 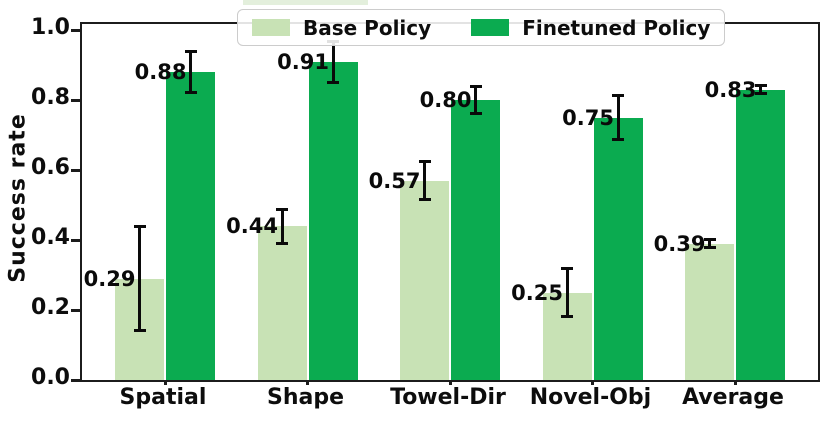 What do you see at coordinates (160, 72) in the screenshot?
I see `bar-value-label: 0.88` at bounding box center [160, 72].